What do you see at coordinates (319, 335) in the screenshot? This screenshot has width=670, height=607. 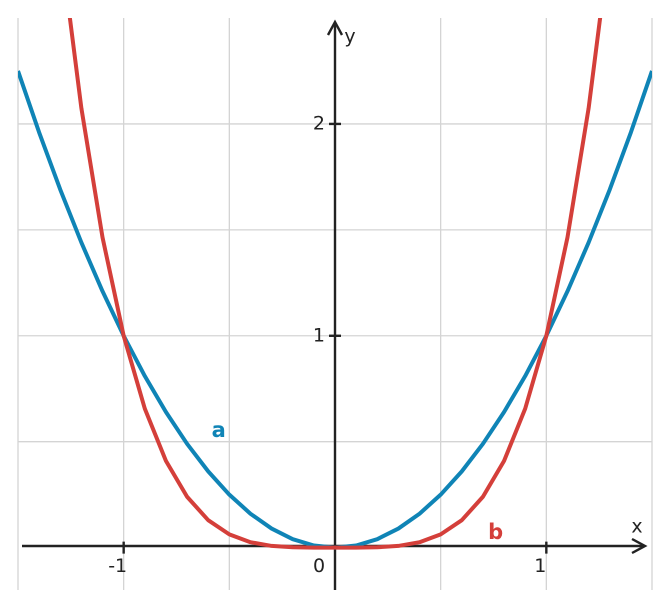 I see `y-tick-label: 1` at bounding box center [319, 335].